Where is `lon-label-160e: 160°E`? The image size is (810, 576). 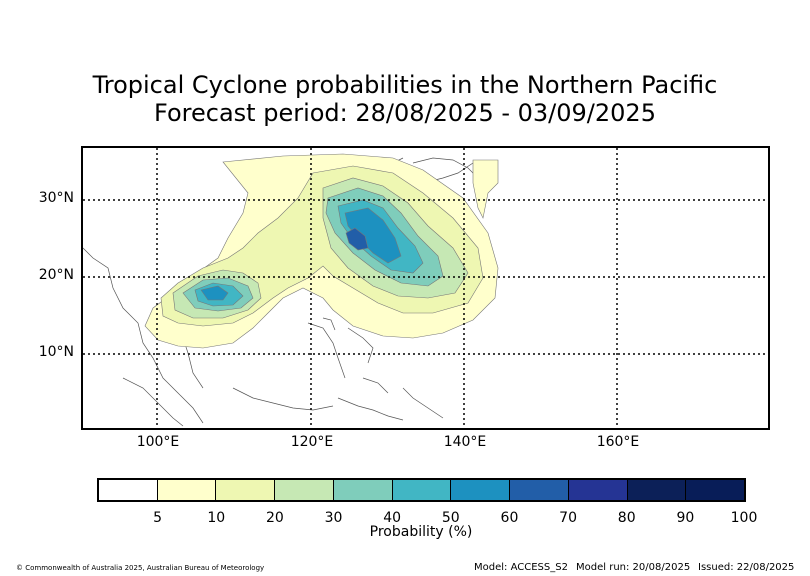
lon-label-160e: 160°E is located at coordinates (618, 442).